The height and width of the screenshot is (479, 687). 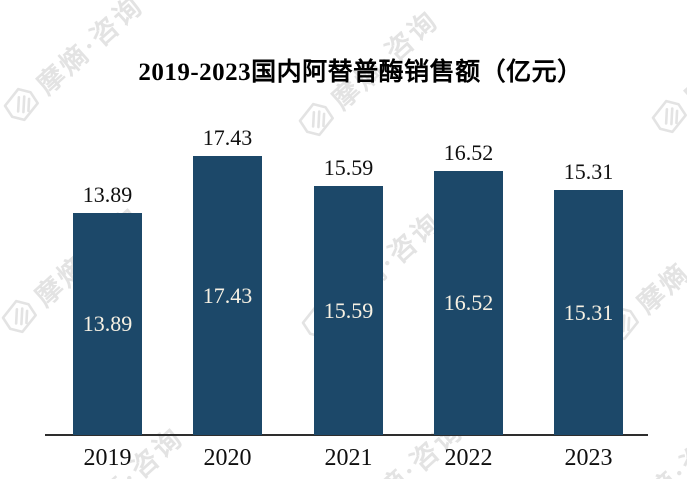 I want to click on bar-value-label-above: 17.43, so click(x=227, y=137).